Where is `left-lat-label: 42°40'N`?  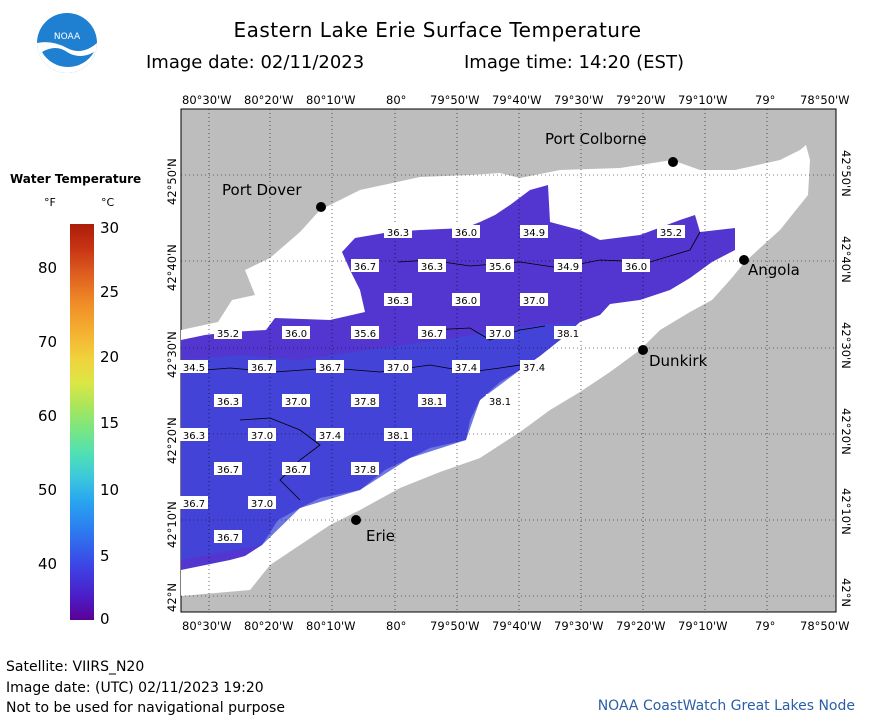 left-lat-label: 42°40'N is located at coordinates (172, 267).